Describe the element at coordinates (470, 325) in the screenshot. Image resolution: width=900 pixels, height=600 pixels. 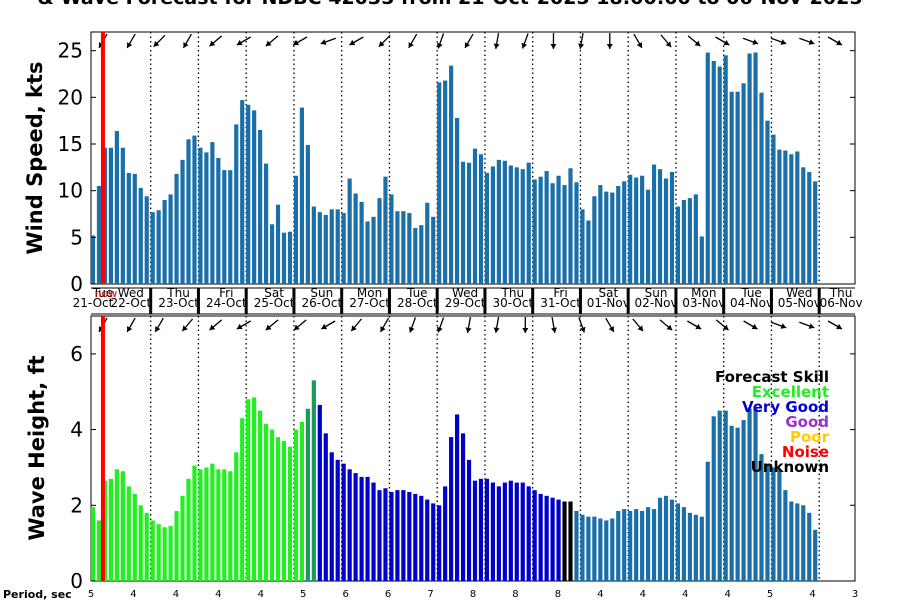
I see `wave-direction-arrows` at that location.